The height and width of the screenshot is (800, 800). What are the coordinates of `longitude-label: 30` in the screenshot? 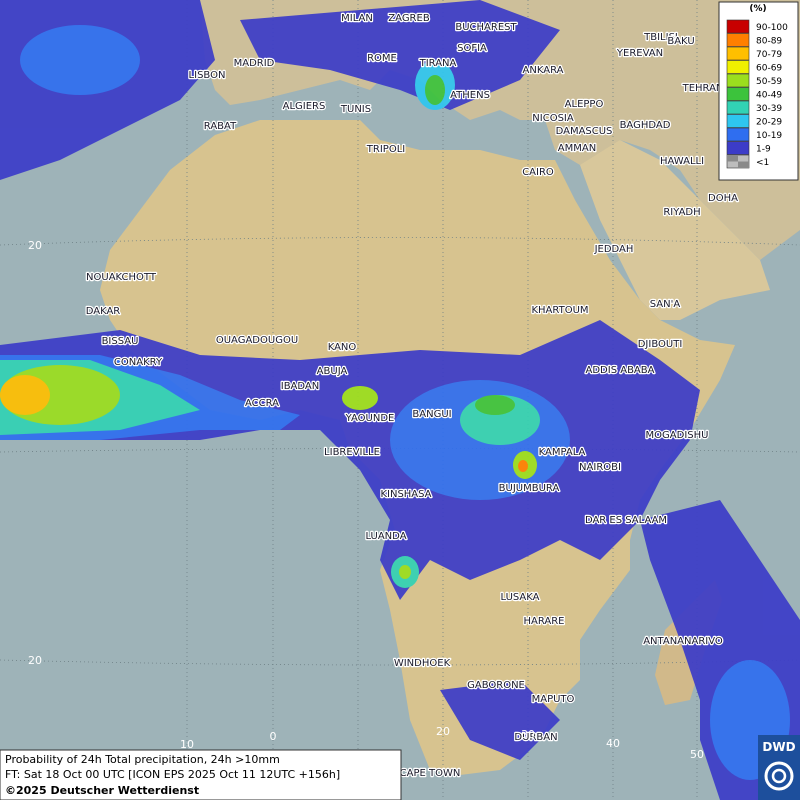 It's located at (528, 734).